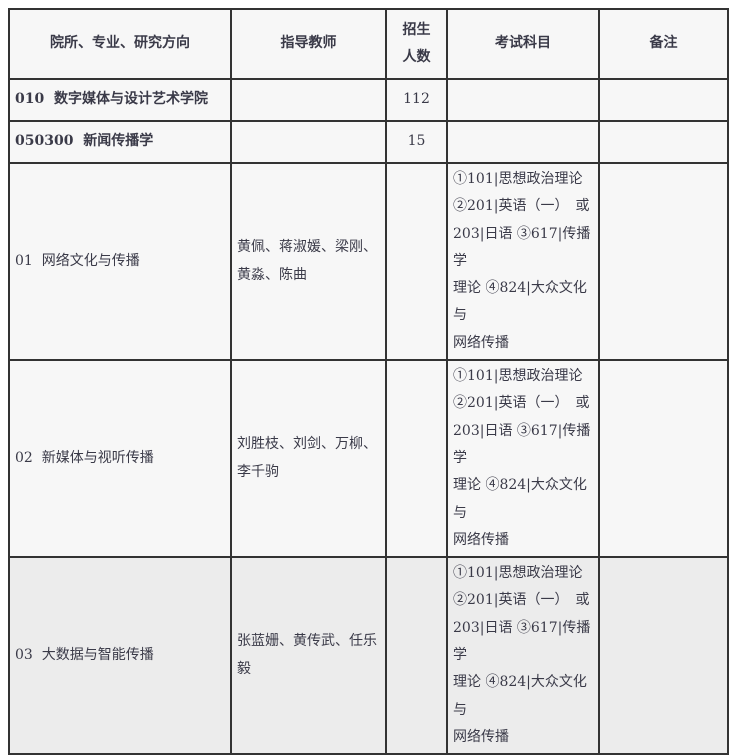  I want to click on header-advisors: 指导教师, so click(308, 44).